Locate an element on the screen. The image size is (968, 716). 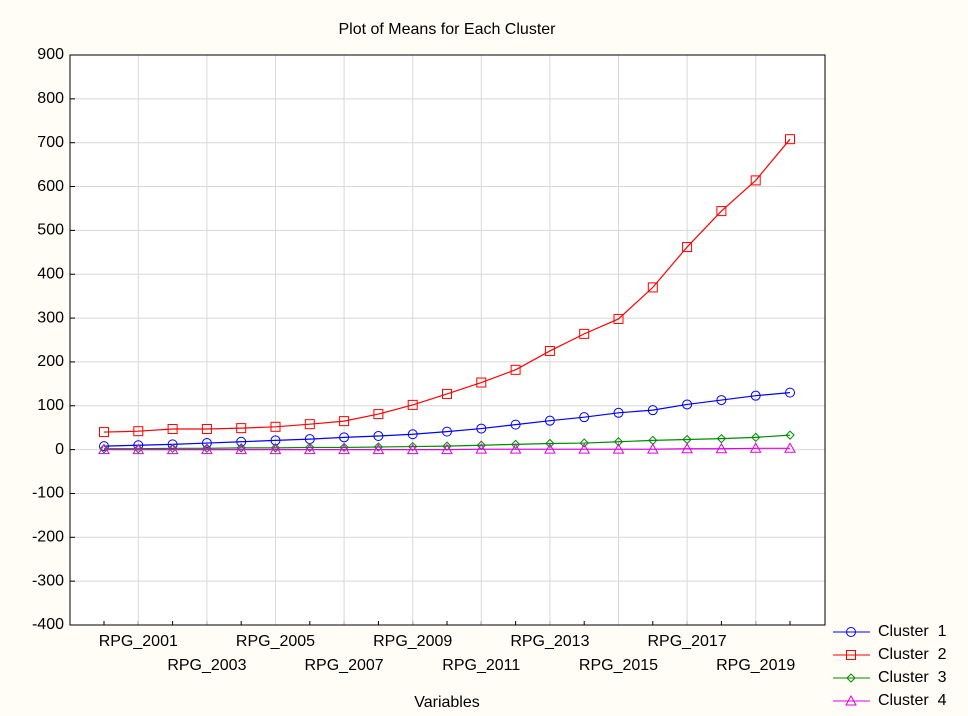
y-tick-label: 900 is located at coordinates (50, 54).